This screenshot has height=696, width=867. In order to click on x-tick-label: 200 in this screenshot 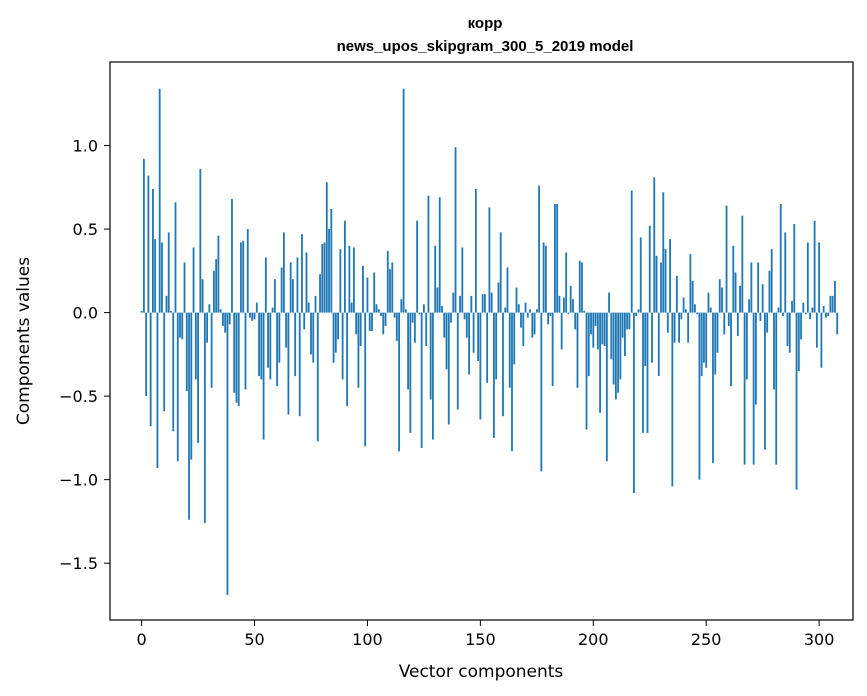, I will do `click(593, 639)`.